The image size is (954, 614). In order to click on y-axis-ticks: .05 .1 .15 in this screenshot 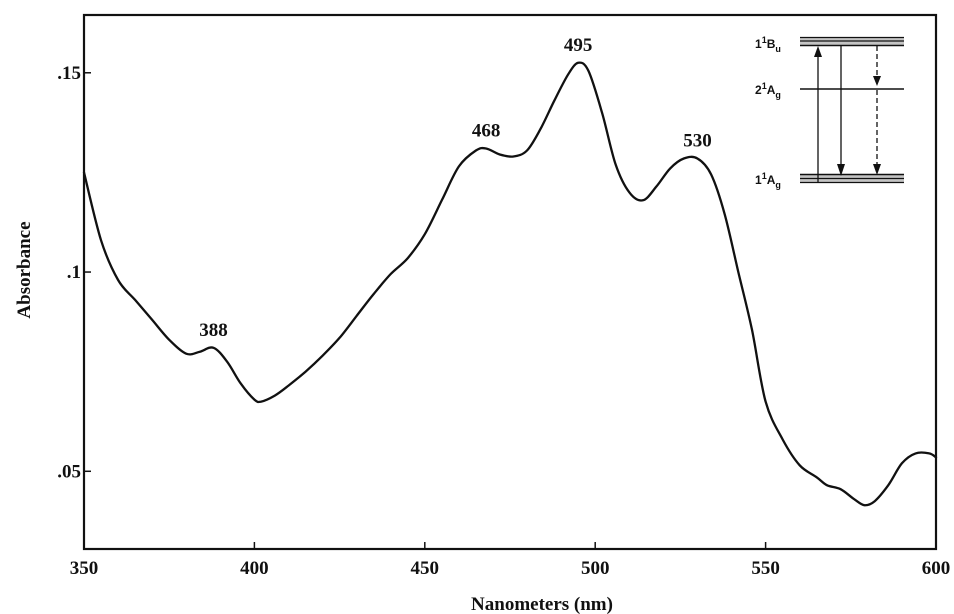, I will do `click(74, 272)`.